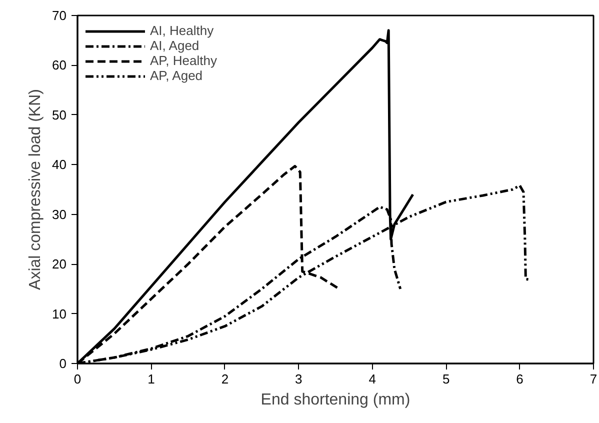 Image resolution: width=599 pixels, height=423 pixels. I want to click on x-tick-label: 6, so click(520, 379).